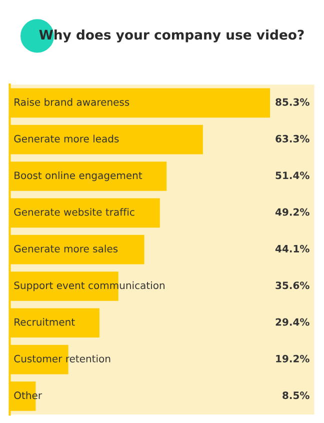 This screenshot has height=423, width=324. What do you see at coordinates (293, 358) in the screenshot?
I see `data-label: 19.2%` at bounding box center [293, 358].